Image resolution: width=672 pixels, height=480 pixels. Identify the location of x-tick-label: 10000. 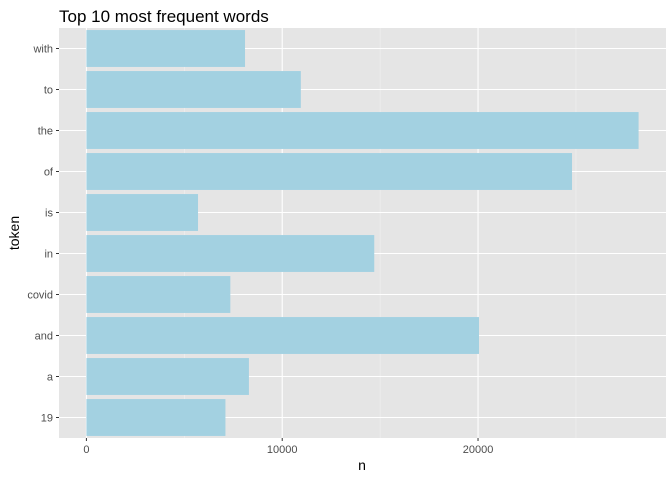
(282, 450).